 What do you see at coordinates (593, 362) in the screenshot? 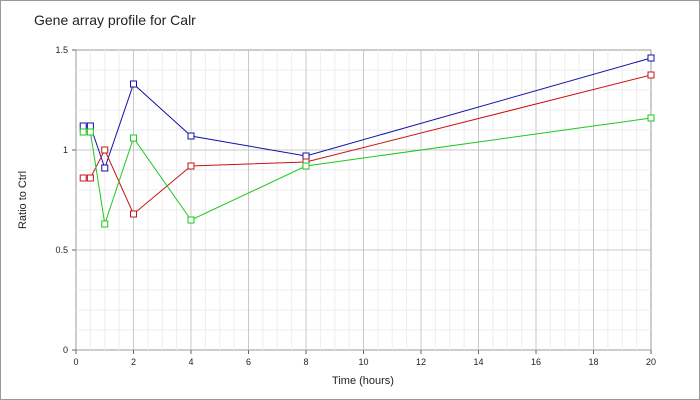
I see `x-tick-label: 18` at bounding box center [593, 362].